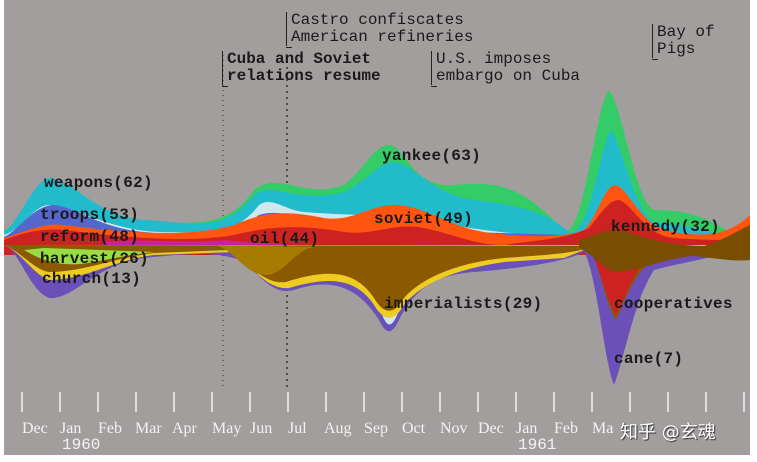  Describe the element at coordinates (683, 42) in the screenshot. I see `annotation-bay-of-pigs: Bay of Pigs` at that location.